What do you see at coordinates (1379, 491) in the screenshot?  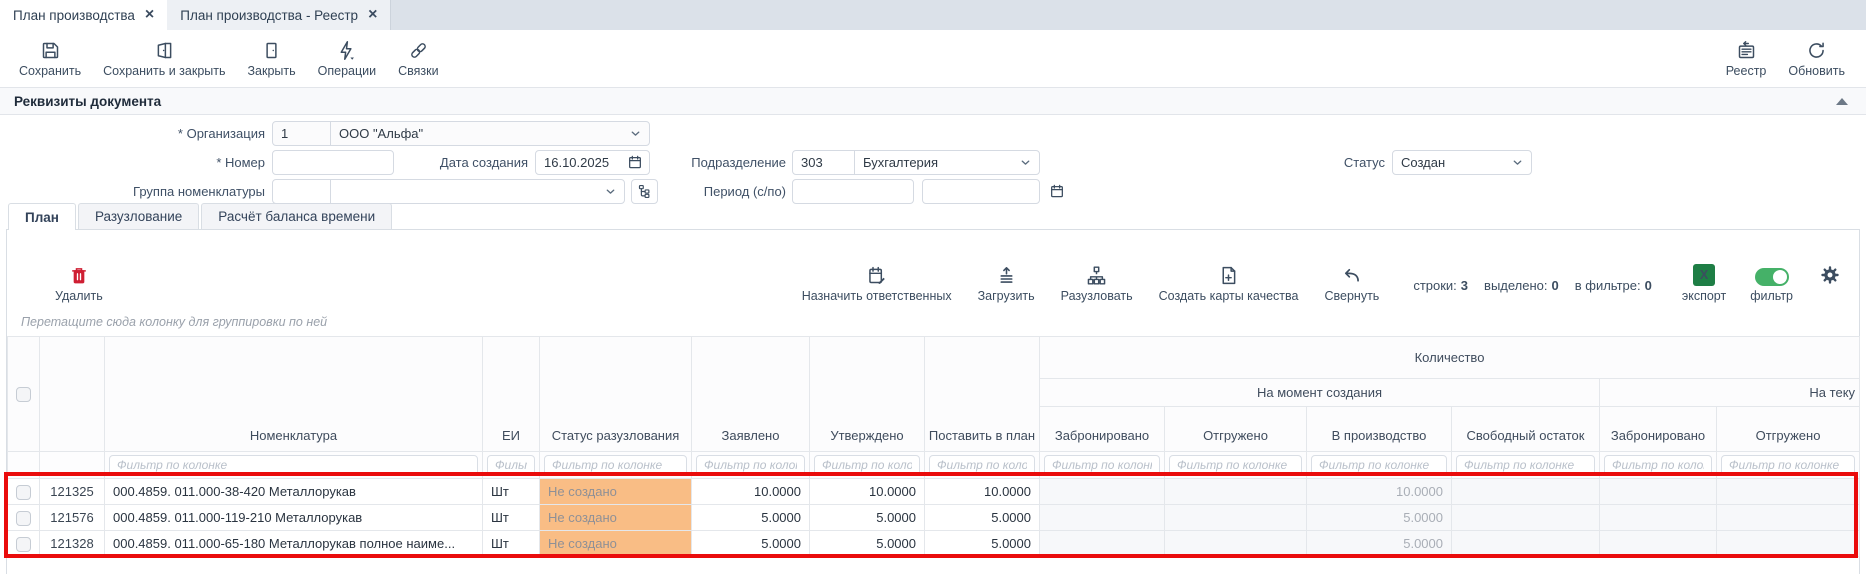 I see `cell-in-production: 10.0000` at bounding box center [1379, 491].